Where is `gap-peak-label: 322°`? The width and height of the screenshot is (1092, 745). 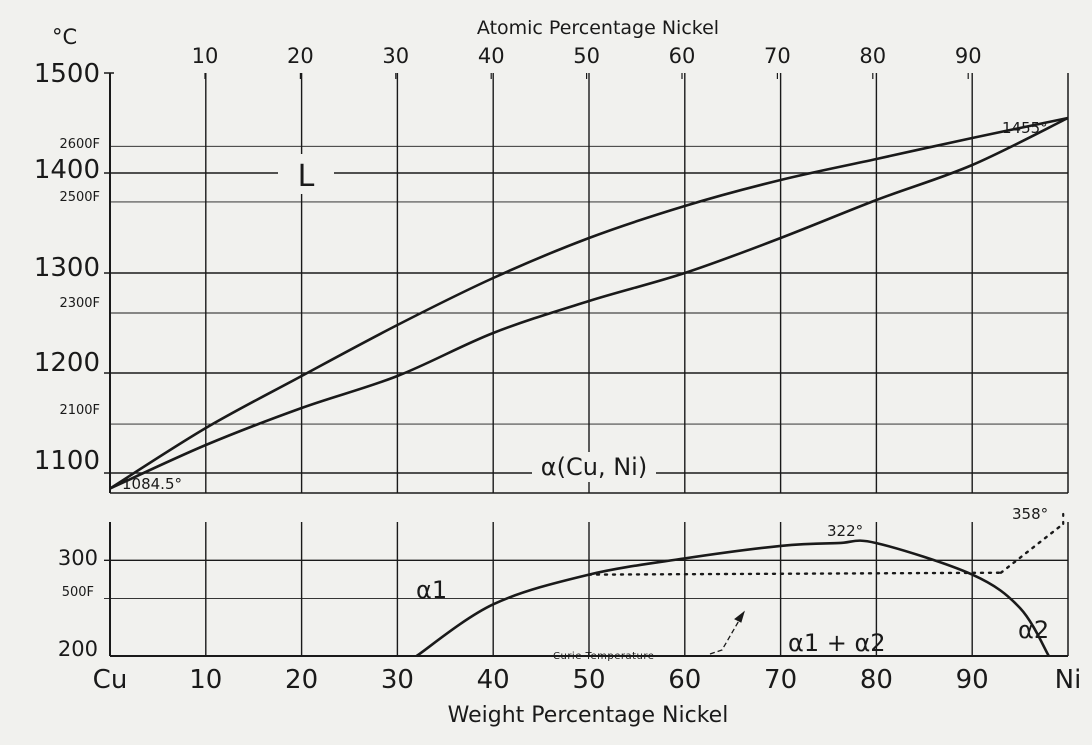
gap-peak-label: 322° is located at coordinates (845, 531).